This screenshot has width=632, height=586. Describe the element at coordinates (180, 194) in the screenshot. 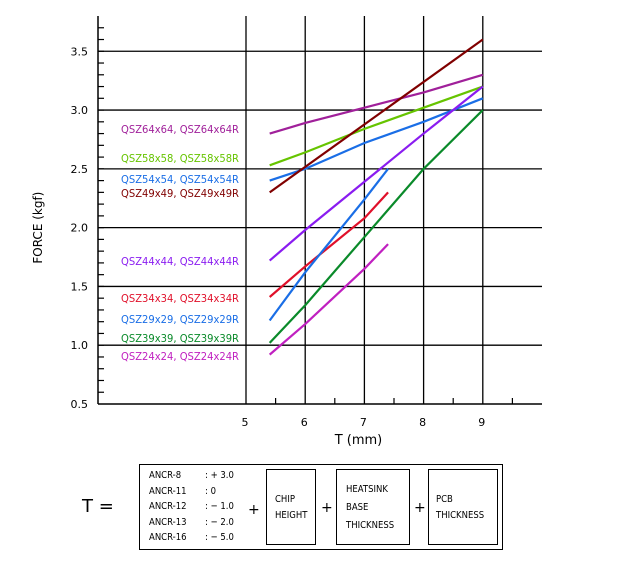

I see `series-label: QSZ49x49, QSZ49x49R` at that location.